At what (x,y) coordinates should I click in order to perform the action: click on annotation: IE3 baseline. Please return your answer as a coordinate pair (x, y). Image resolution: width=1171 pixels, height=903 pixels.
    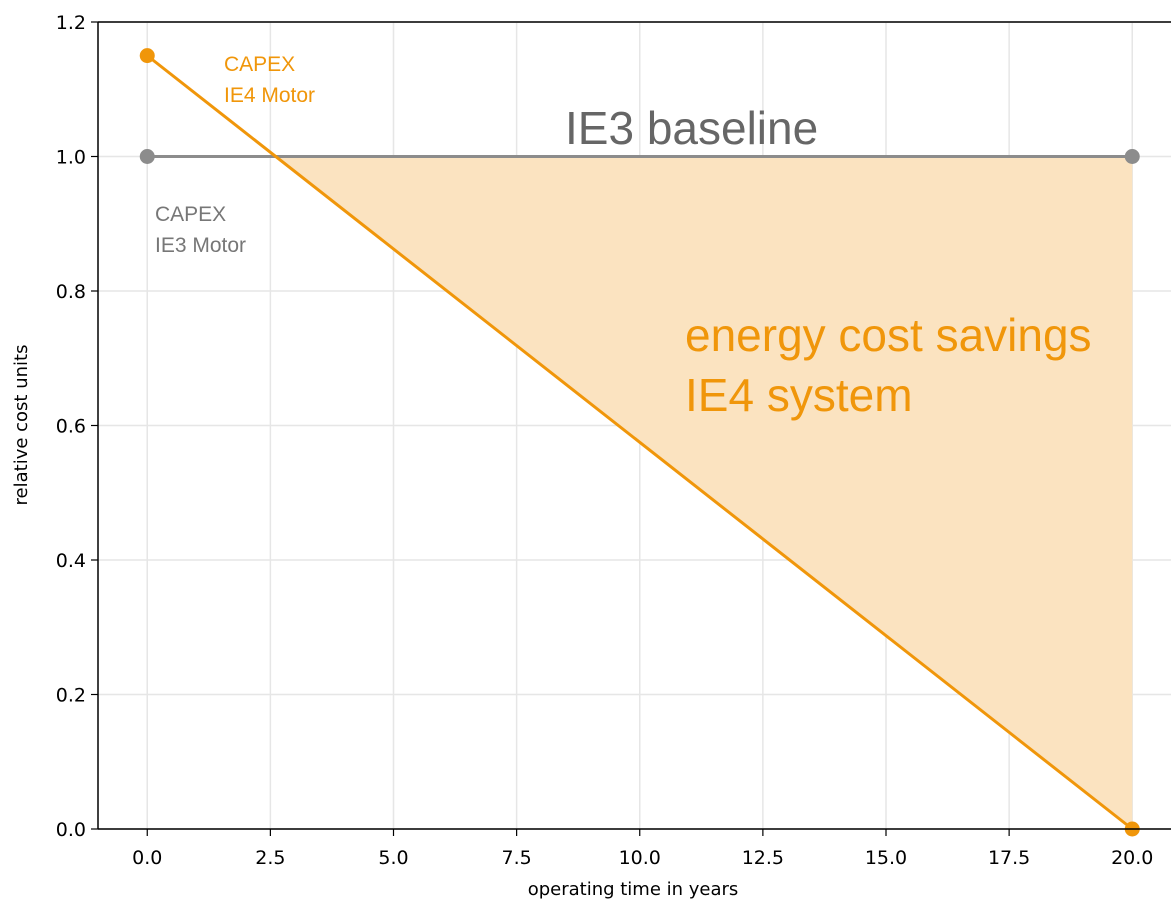
    Looking at the image, I should click on (691, 128).